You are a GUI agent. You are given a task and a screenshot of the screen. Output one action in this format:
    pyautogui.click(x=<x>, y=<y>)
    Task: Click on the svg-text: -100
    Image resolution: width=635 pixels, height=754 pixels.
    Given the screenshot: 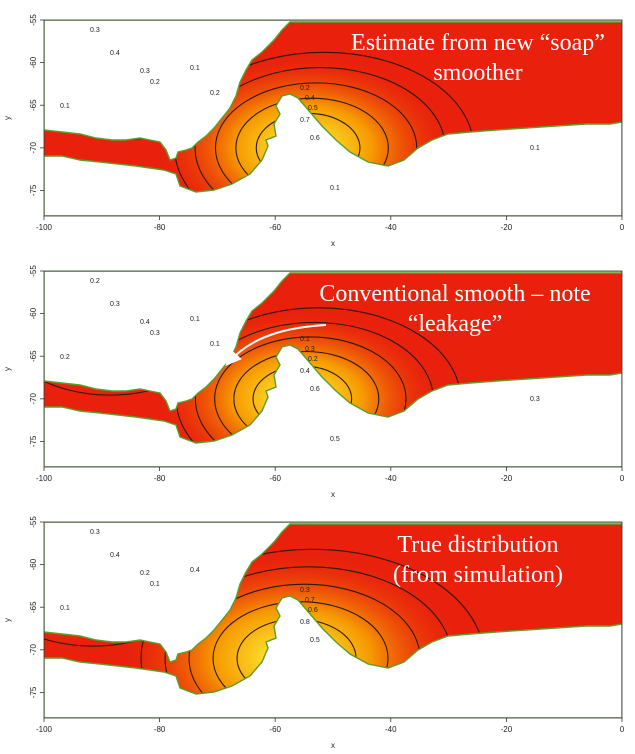 What is the action you would take?
    pyautogui.click(x=44, y=478)
    